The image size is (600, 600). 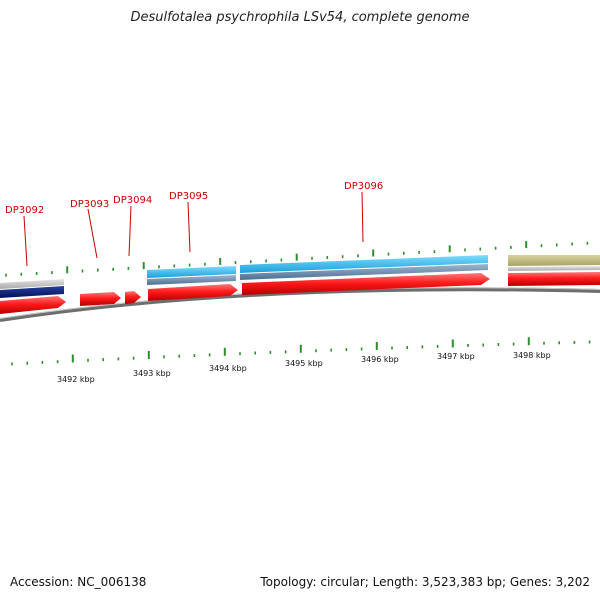 What do you see at coordinates (554, 260) in the screenshot?
I see `olive-feature-right` at bounding box center [554, 260].